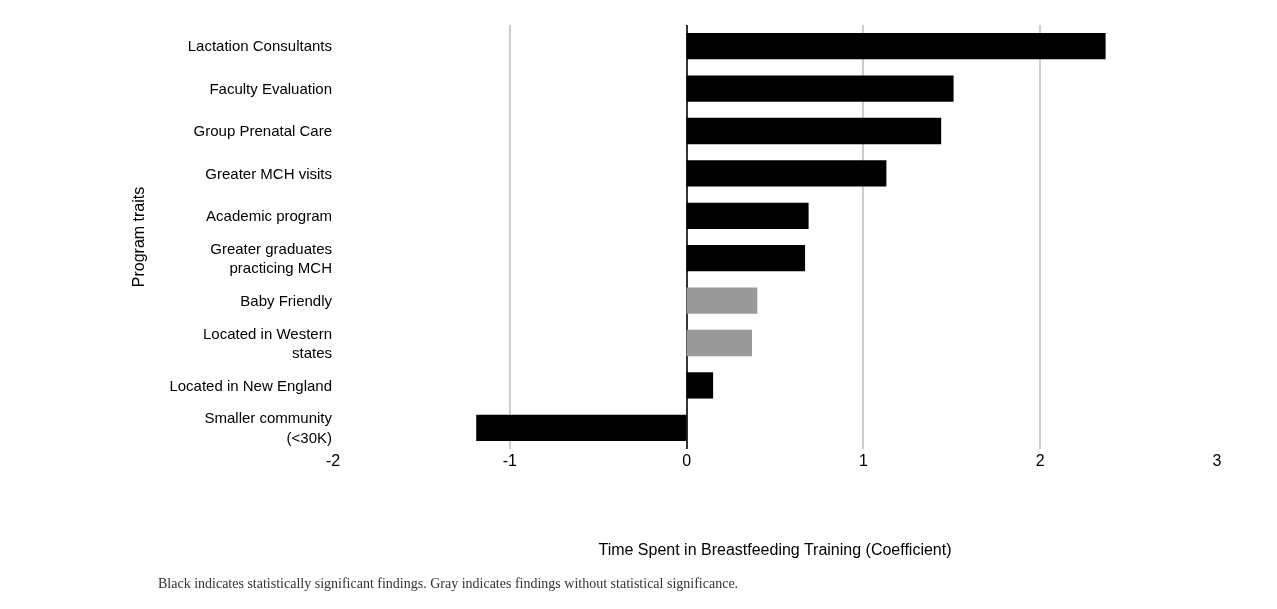 The width and height of the screenshot is (1277, 609). Describe the element at coordinates (510, 460) in the screenshot. I see `x-tick-label: -1` at that location.